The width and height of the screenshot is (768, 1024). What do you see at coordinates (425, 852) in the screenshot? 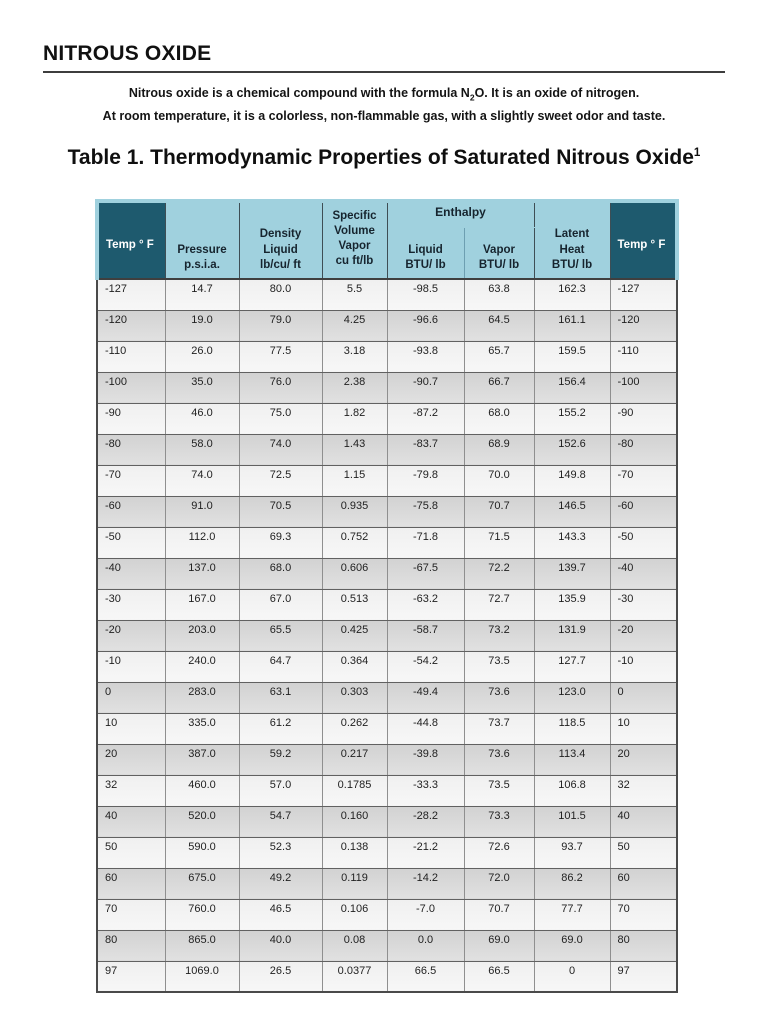
I see `table-cell: -21.2` at bounding box center [425, 852].